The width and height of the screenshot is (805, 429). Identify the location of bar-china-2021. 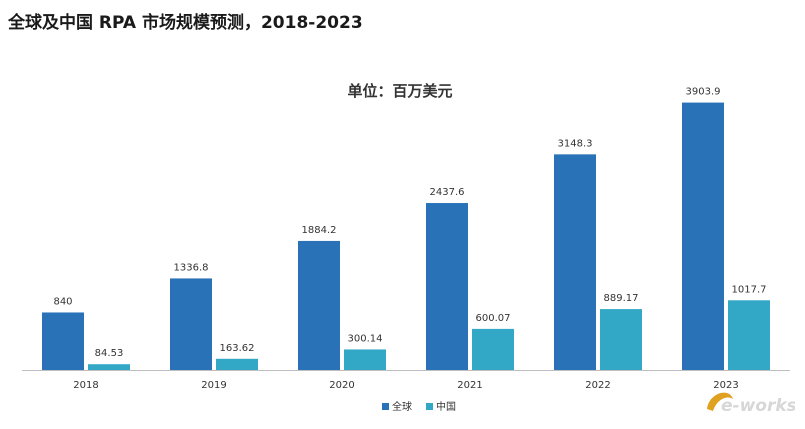
(493, 349).